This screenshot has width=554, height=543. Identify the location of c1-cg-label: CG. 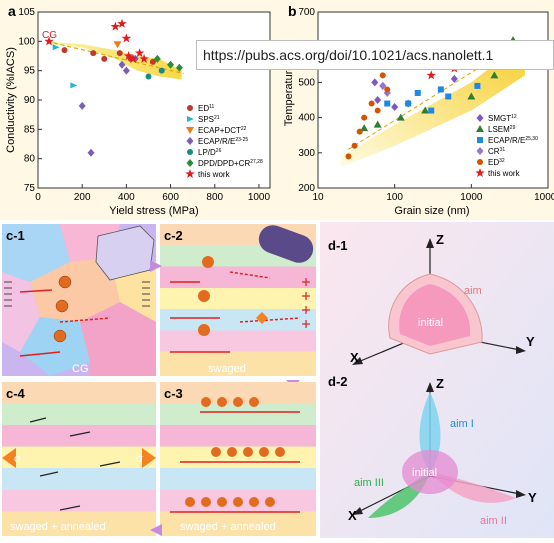
(80, 369).